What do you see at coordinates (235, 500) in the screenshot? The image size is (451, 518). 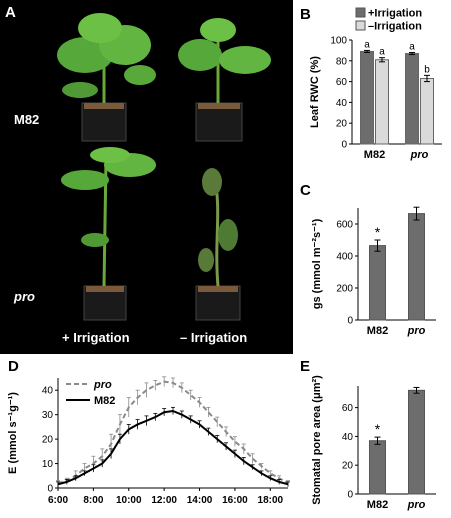 I see `x-tick-label: 16:00` at bounding box center [235, 500].